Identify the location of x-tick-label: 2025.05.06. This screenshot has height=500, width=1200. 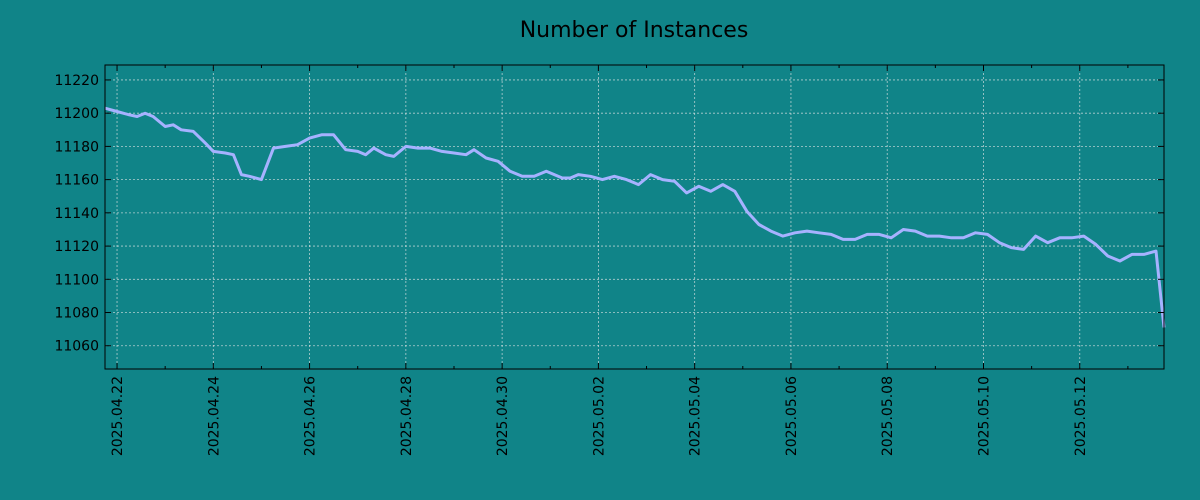
(792, 416).